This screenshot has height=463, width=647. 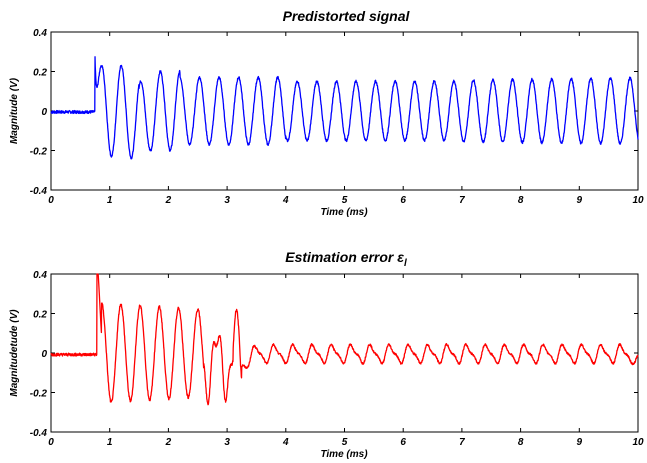 I want to click on chart-title: Predistorted signal, so click(x=347, y=16).